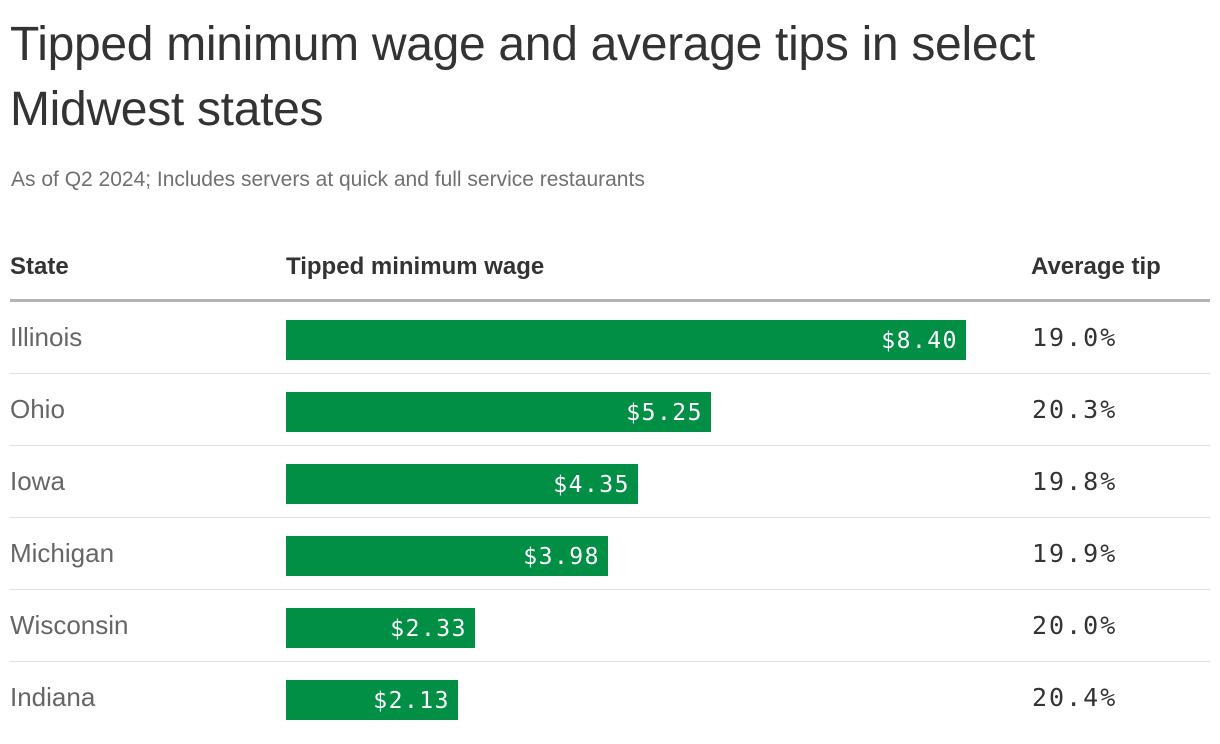 The width and height of the screenshot is (1220, 744). Describe the element at coordinates (919, 341) in the screenshot. I see `wage-value-label: $8.40` at that location.